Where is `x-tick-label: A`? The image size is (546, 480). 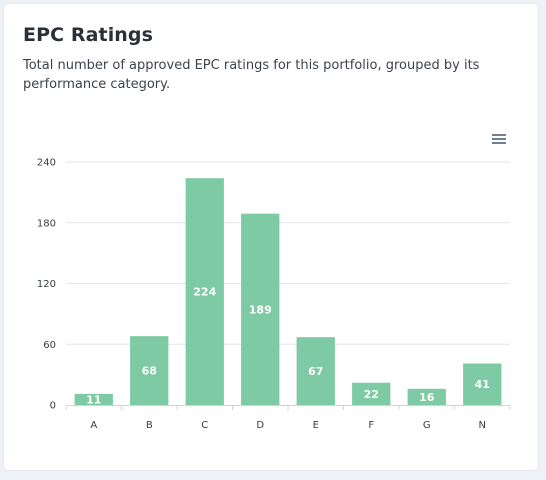
x-tick-label: A is located at coordinates (93, 425).